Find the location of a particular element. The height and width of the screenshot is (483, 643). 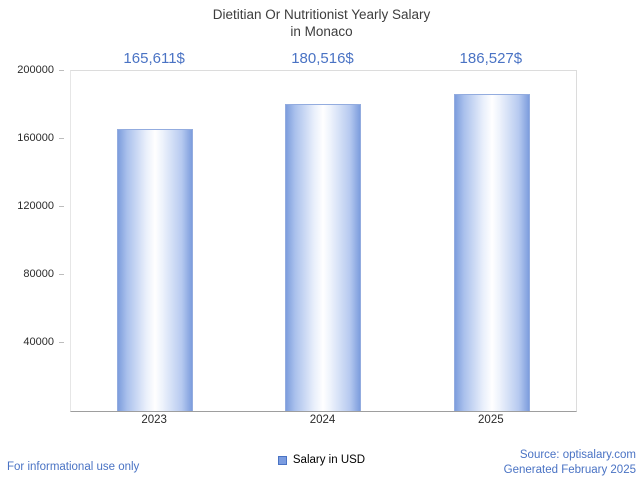

y-tick-label-160000: 160000 is located at coordinates (35, 138).